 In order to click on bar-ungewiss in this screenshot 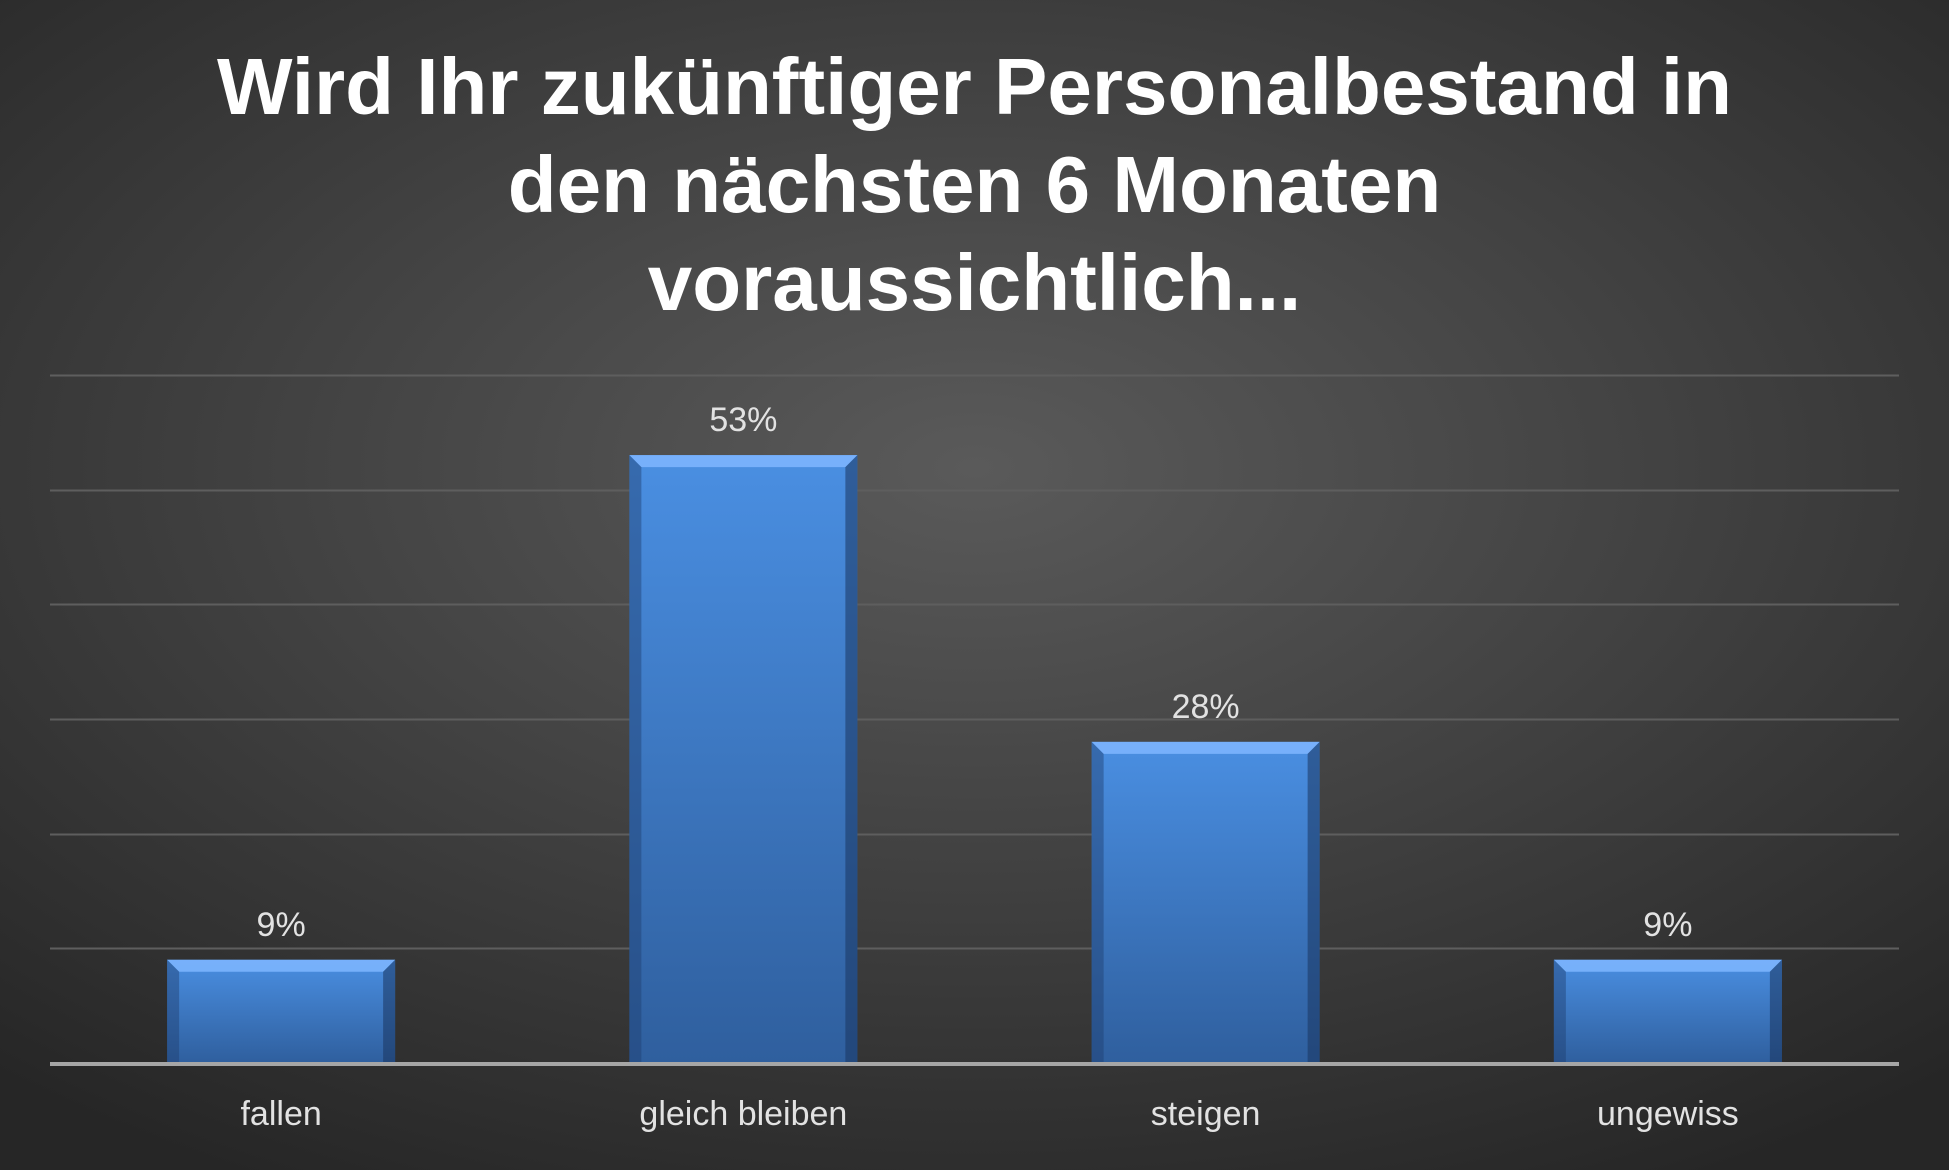, I will do `click(1667, 1011)`.